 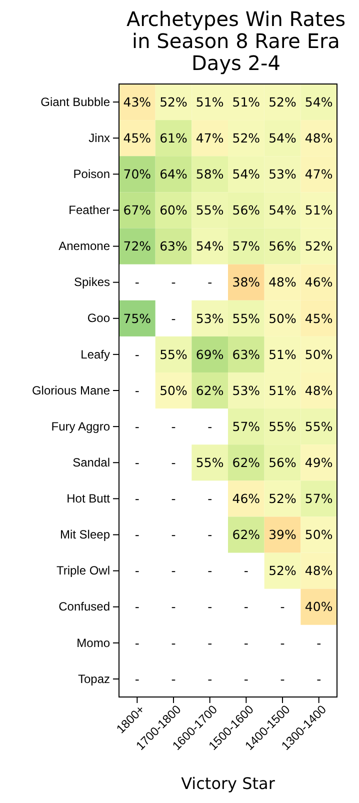 I want to click on data-label: 70%, so click(x=137, y=174).